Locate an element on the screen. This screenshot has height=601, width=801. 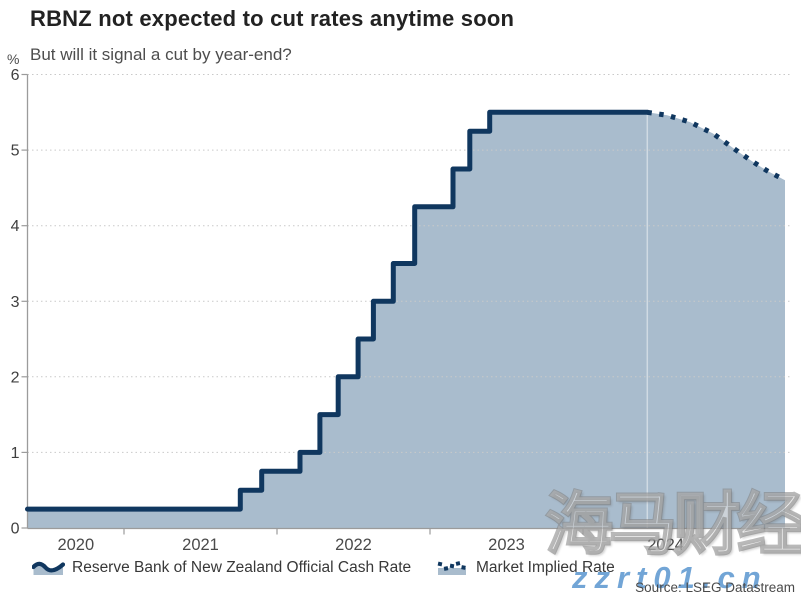
x-tick-label: 2021 is located at coordinates (200, 545).